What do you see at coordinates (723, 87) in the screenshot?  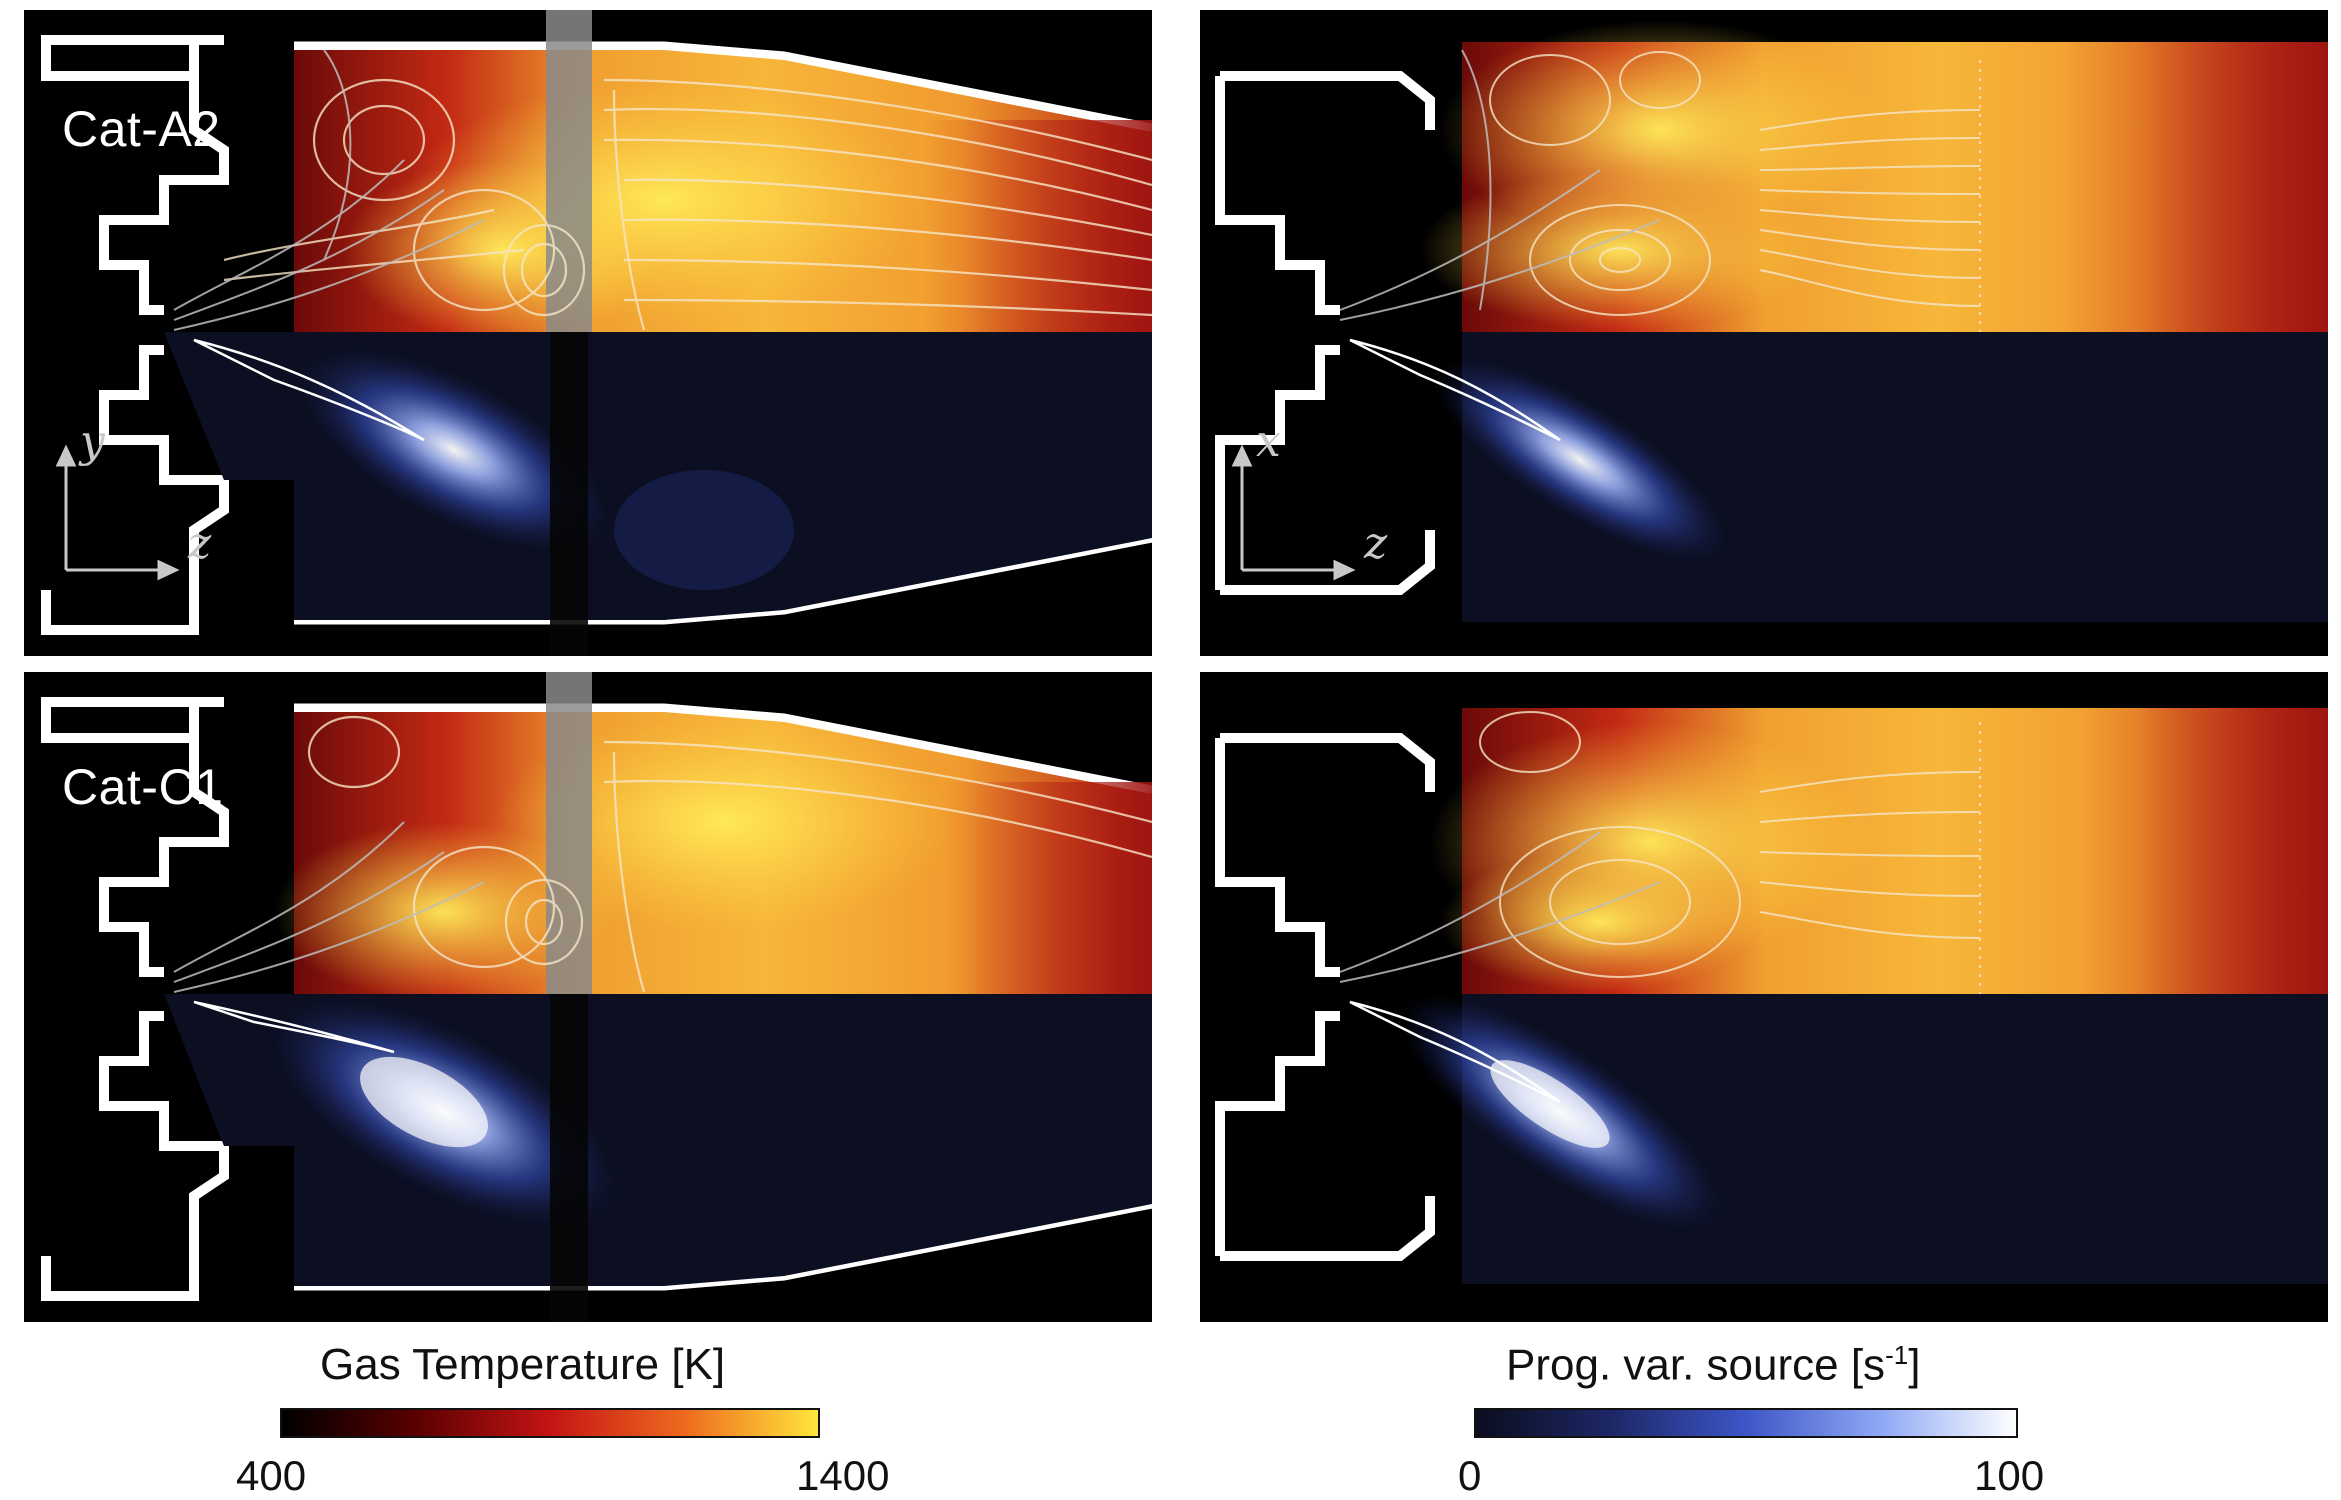 I see `liner-top-outline` at bounding box center [723, 87].